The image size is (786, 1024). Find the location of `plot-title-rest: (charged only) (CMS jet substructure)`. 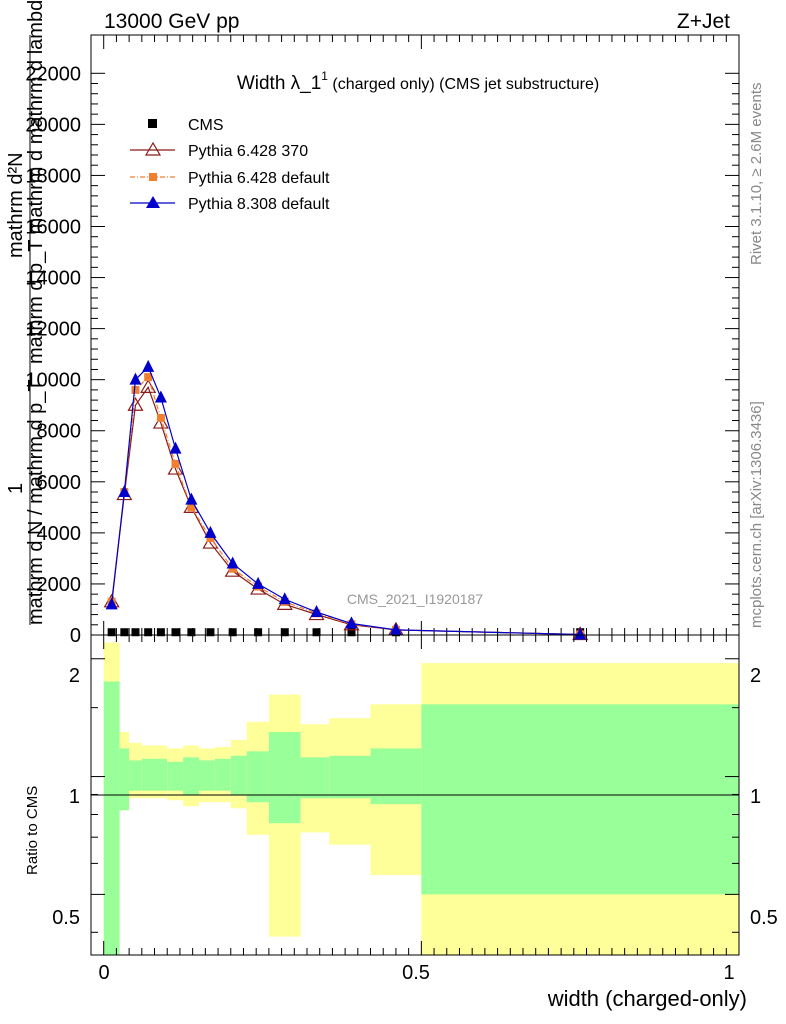

plot-title-rest: (charged only) (CMS jet substructure) is located at coordinates (463, 84).